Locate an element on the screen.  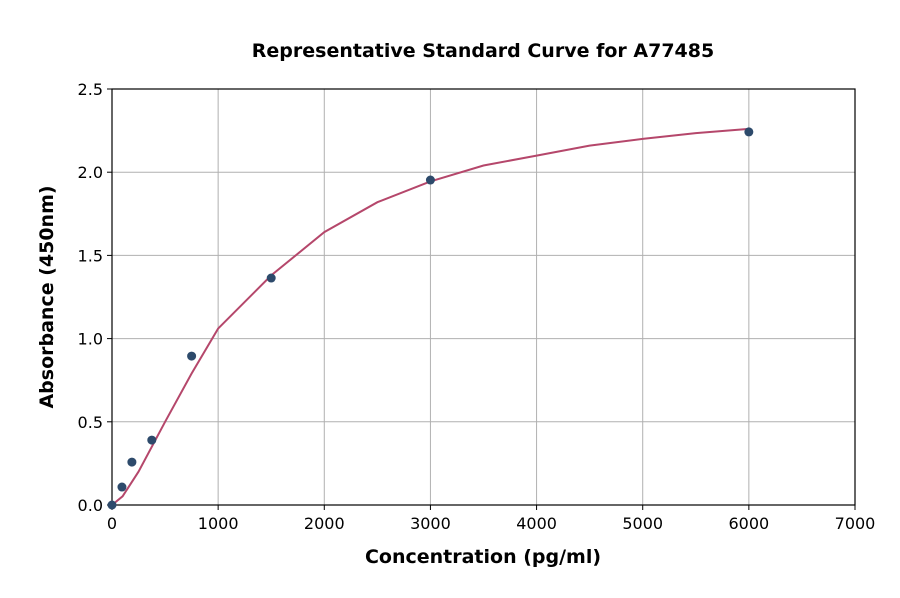
y-tick-label: 2.0 is located at coordinates (90, 172).